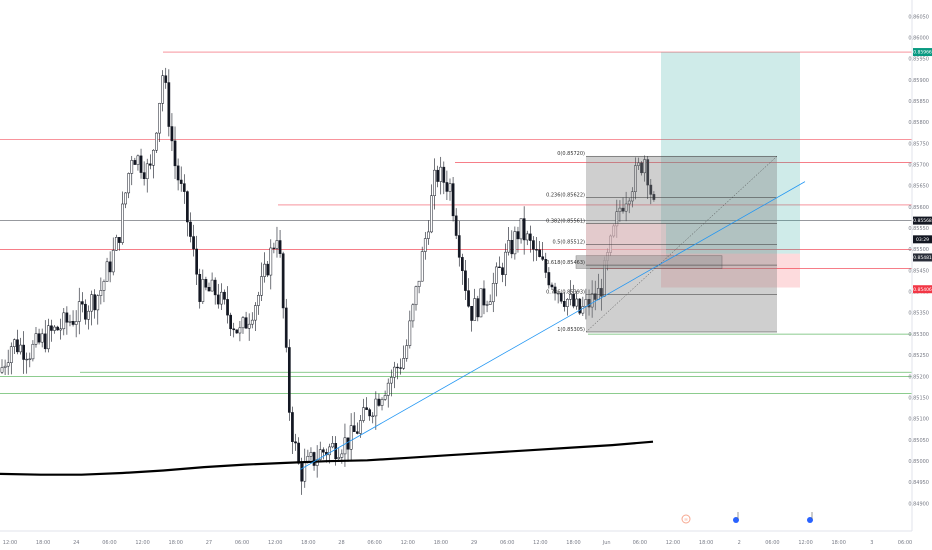 This screenshot has width=932, height=550. Describe the element at coordinates (918, 250) in the screenshot. I see `price-tick-label: 0.85500` at that location.